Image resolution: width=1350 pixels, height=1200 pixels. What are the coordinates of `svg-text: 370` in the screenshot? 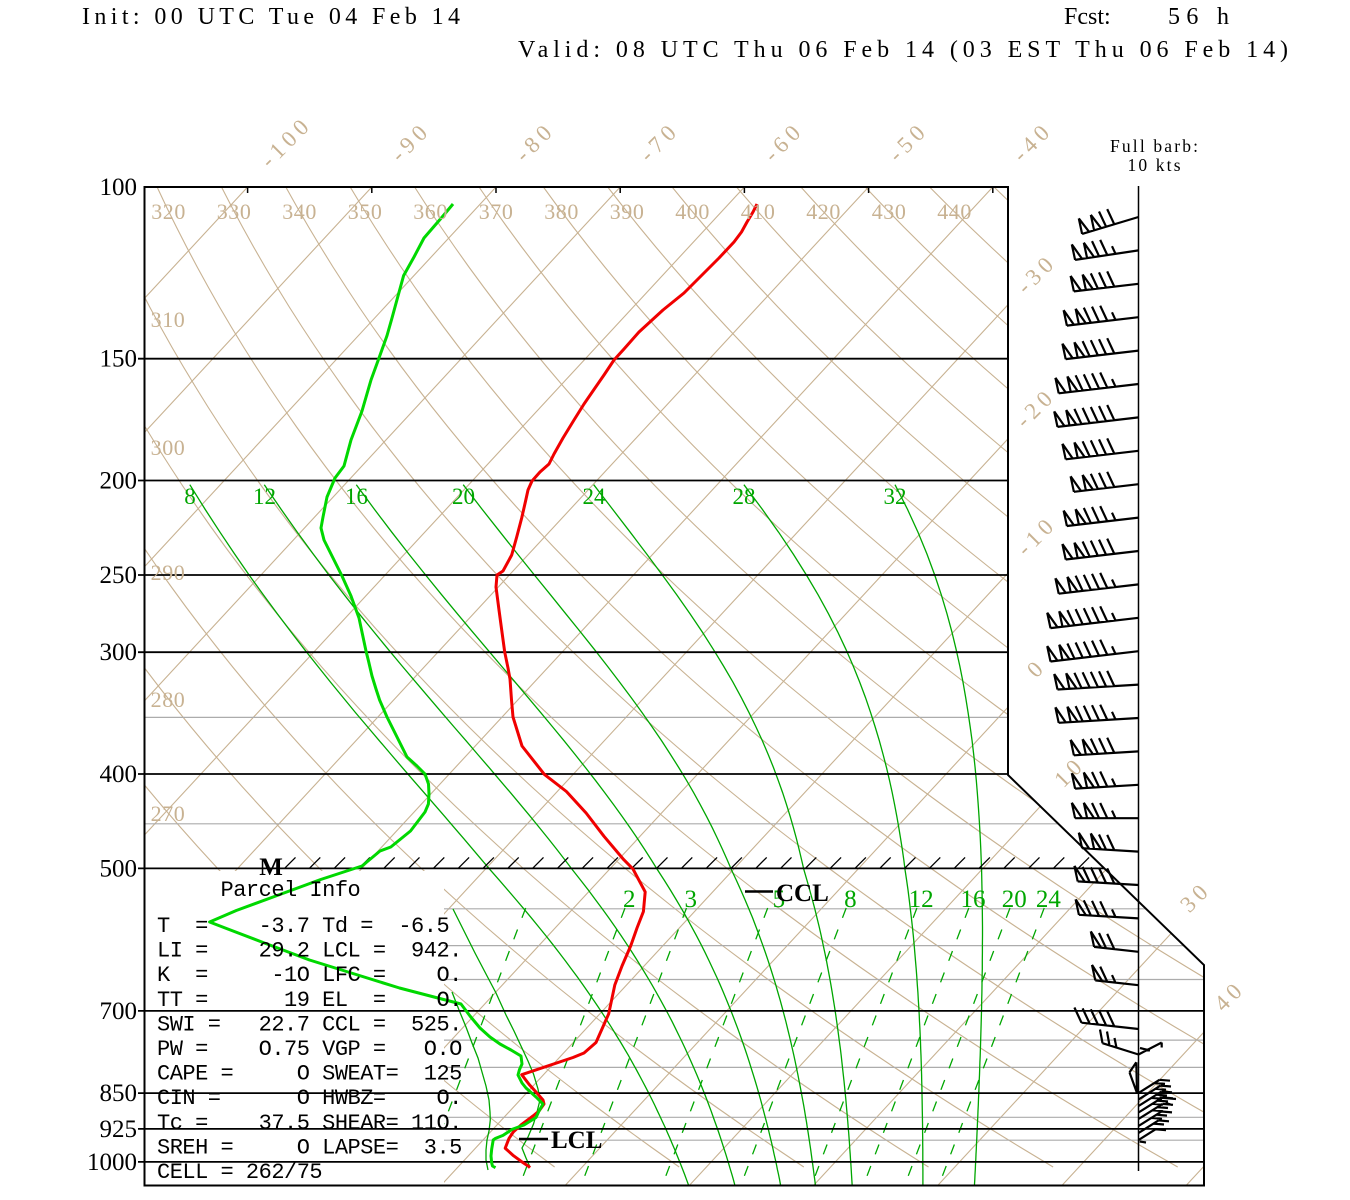 It's located at (496, 211).